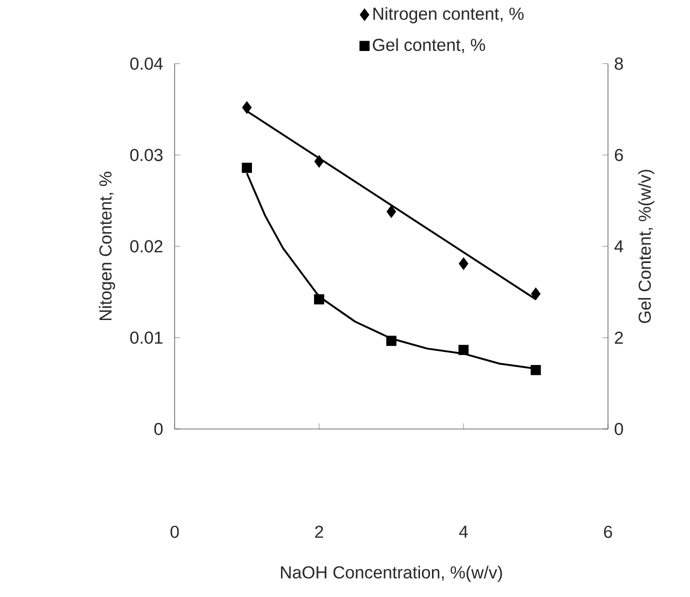 Image resolution: width=690 pixels, height=597 pixels. I want to click on legend-label: Nitrogen content, %, so click(448, 15).